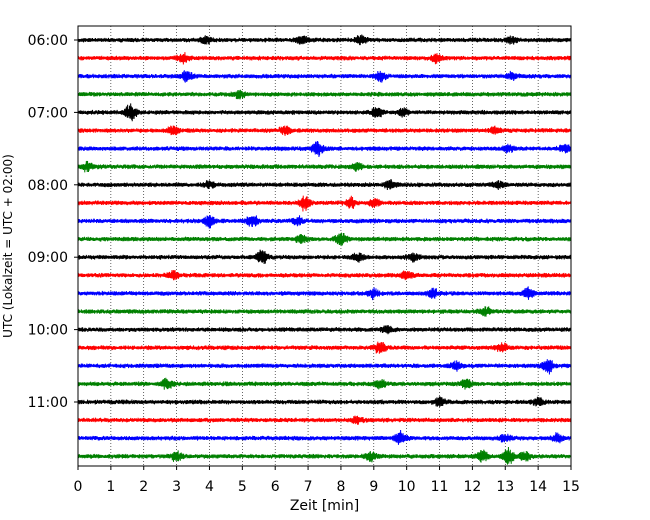 This screenshot has width=650, height=520. I want to click on x-tick-label: 7, so click(308, 487).